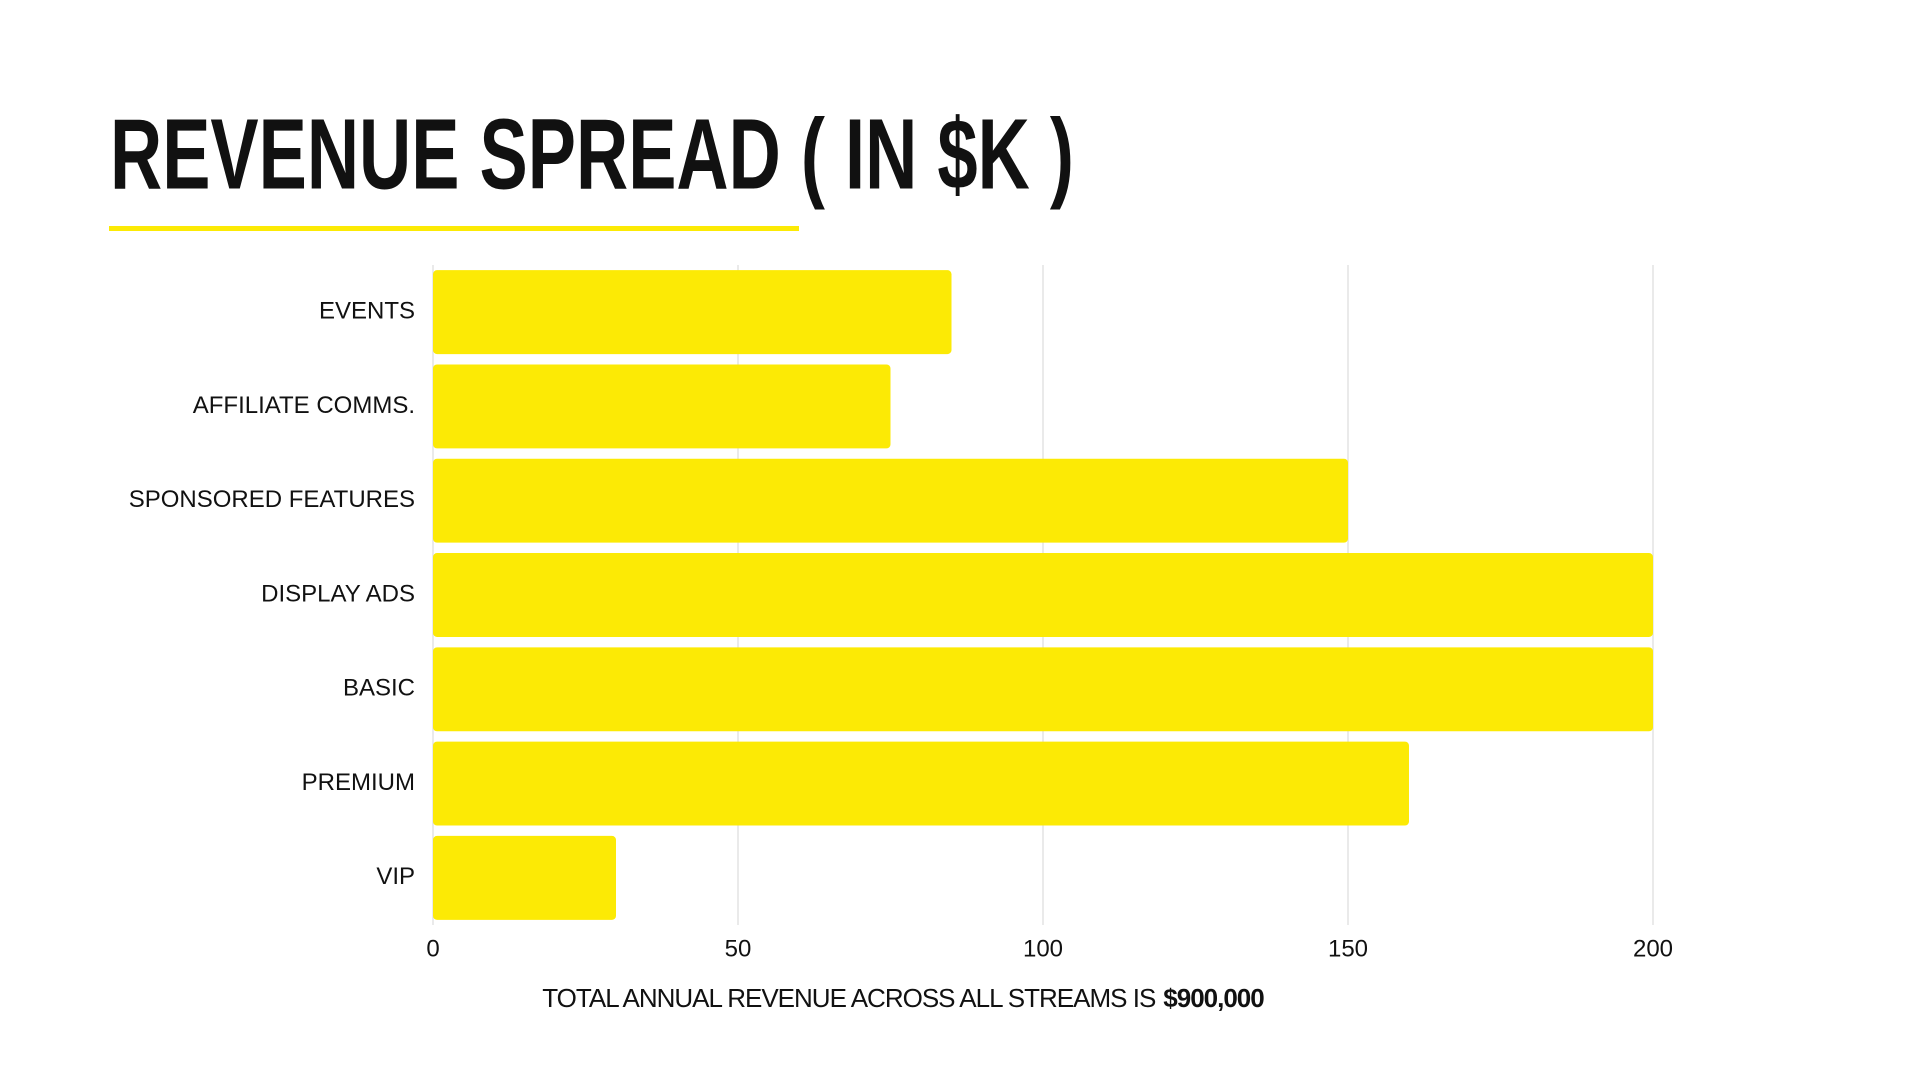 Image resolution: width=1920 pixels, height=1080 pixels. Describe the element at coordinates (592, 154) in the screenshot. I see `chart-title: REVENUE SPREAD ( IN $K )` at that location.